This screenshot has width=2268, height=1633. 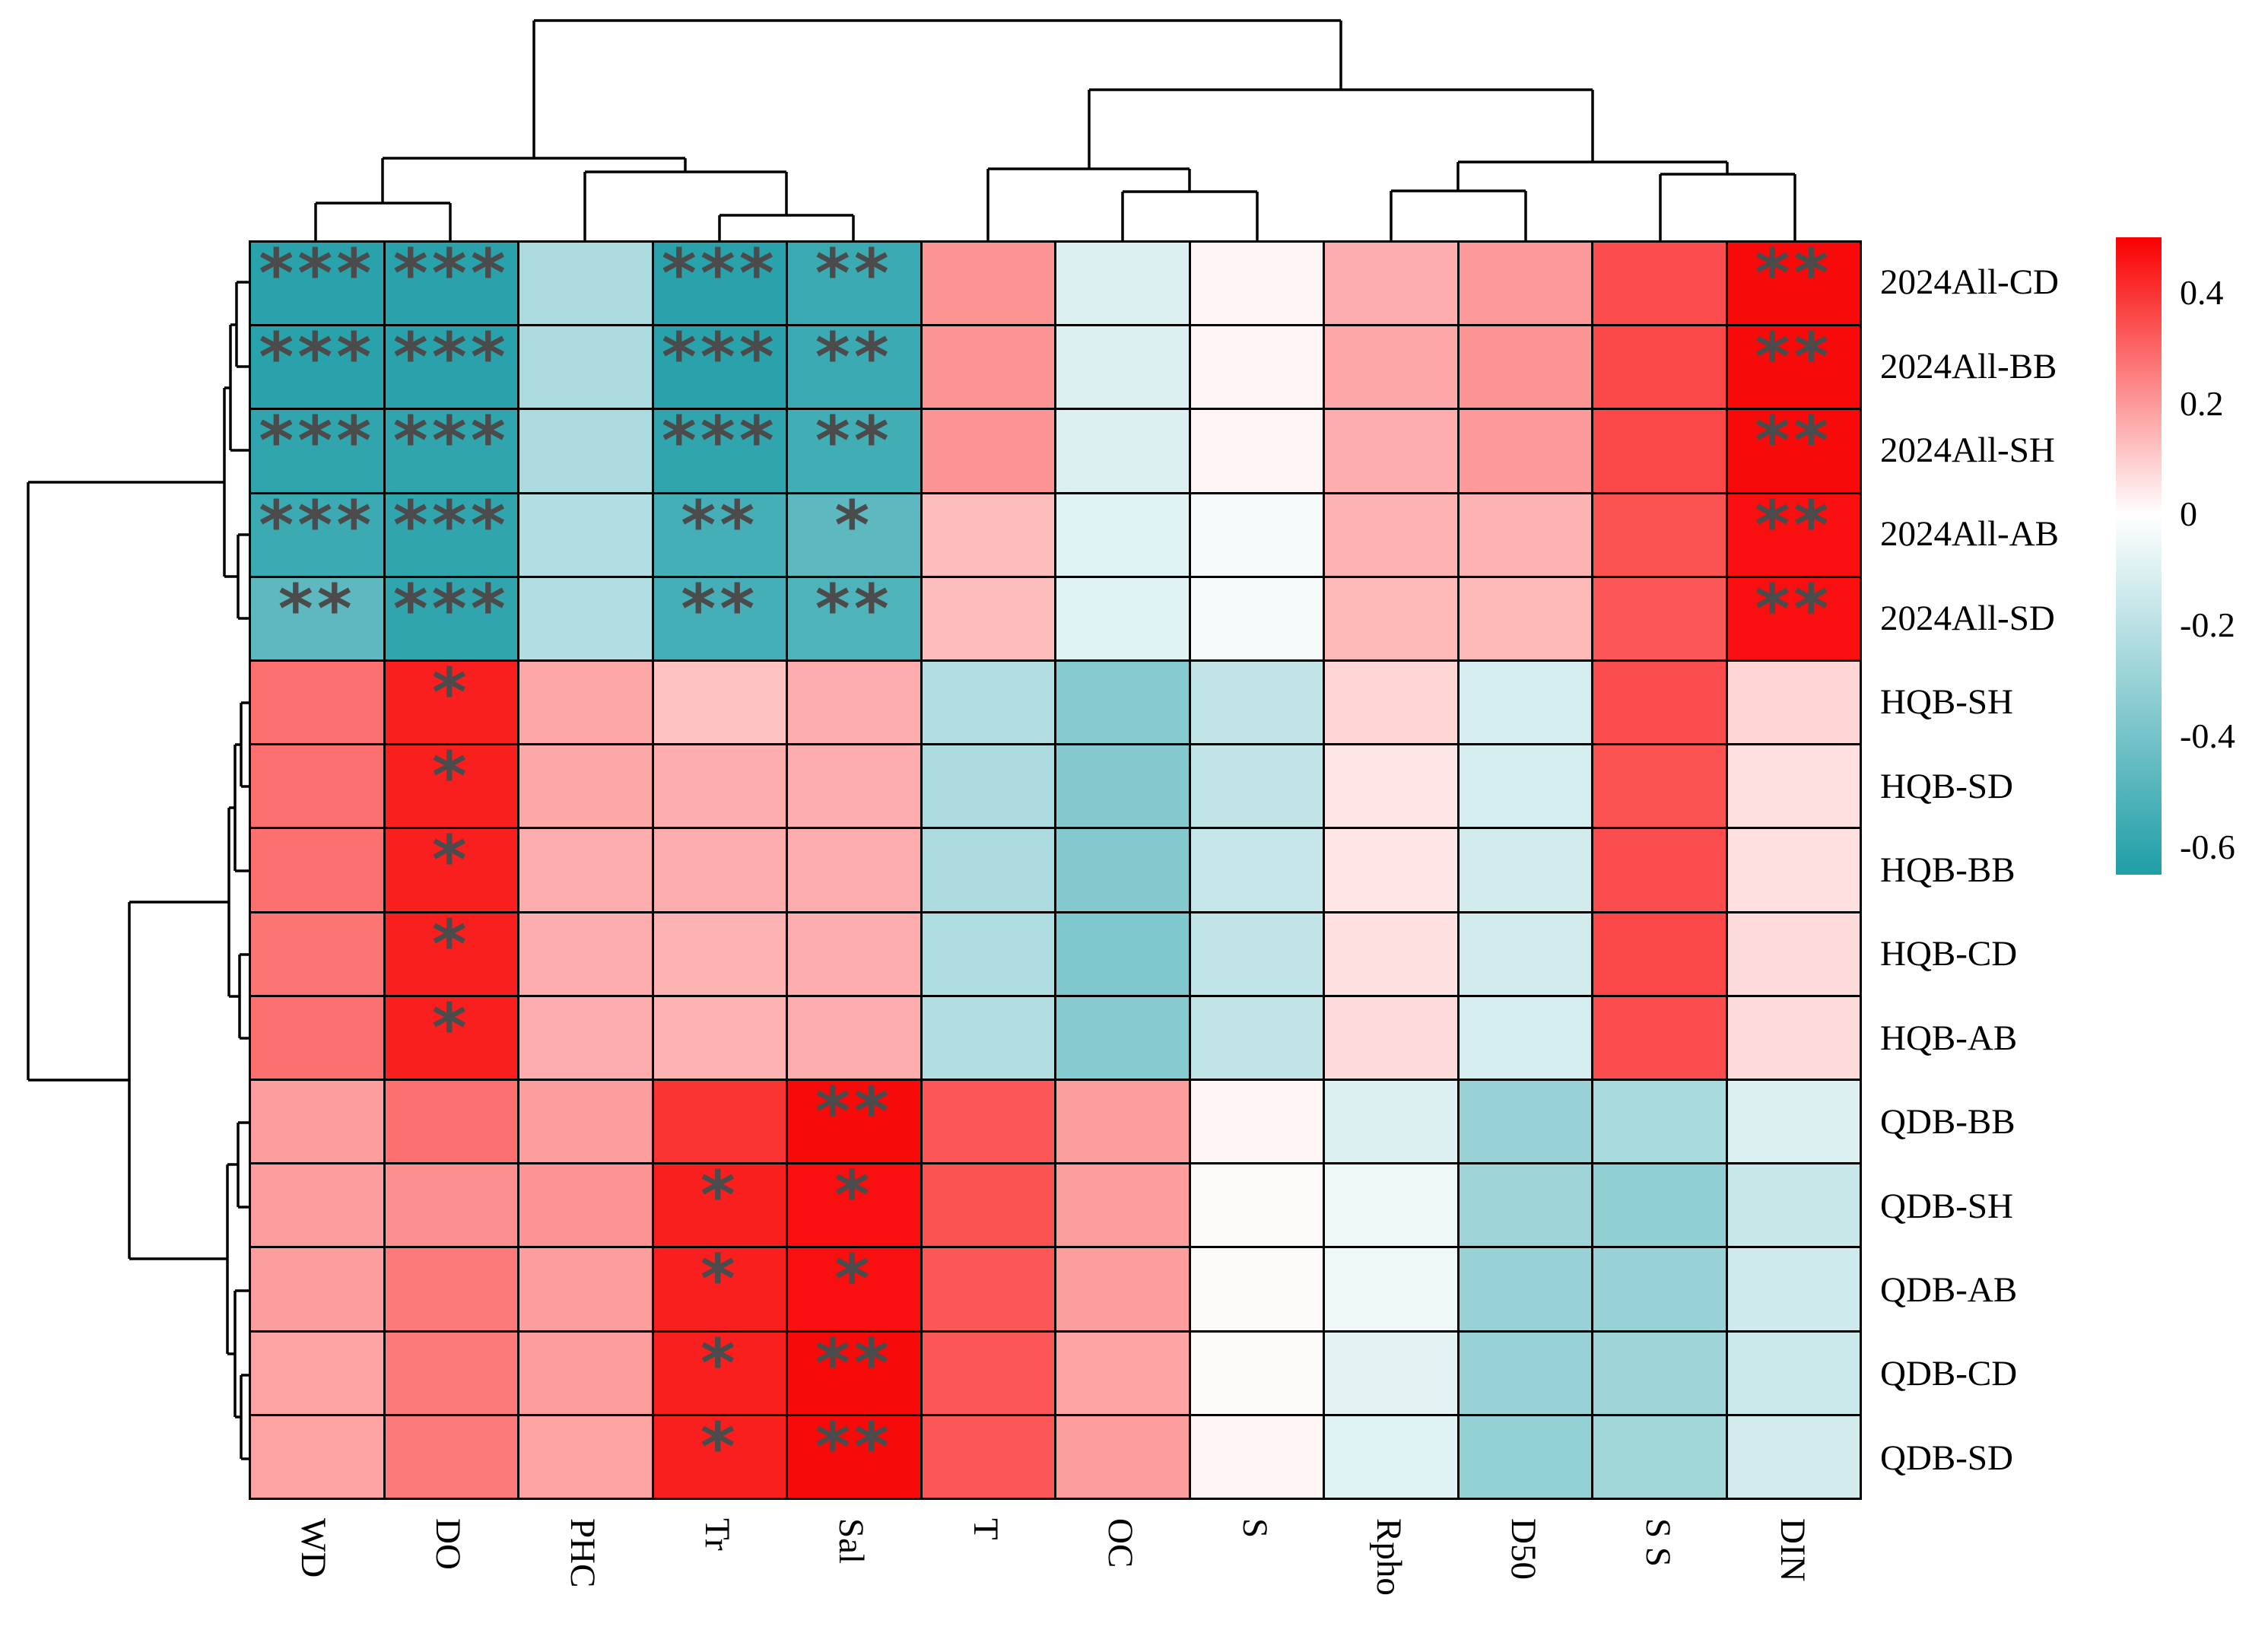 I want to click on heatmap-cell-2024All-BB-OC, so click(x=1122, y=367).